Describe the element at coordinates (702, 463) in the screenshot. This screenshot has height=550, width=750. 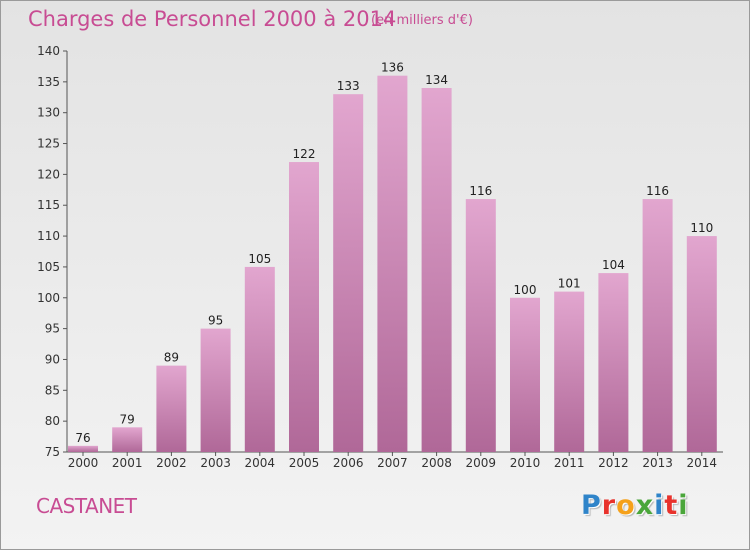
I see `x-tick-label: 2014` at that location.